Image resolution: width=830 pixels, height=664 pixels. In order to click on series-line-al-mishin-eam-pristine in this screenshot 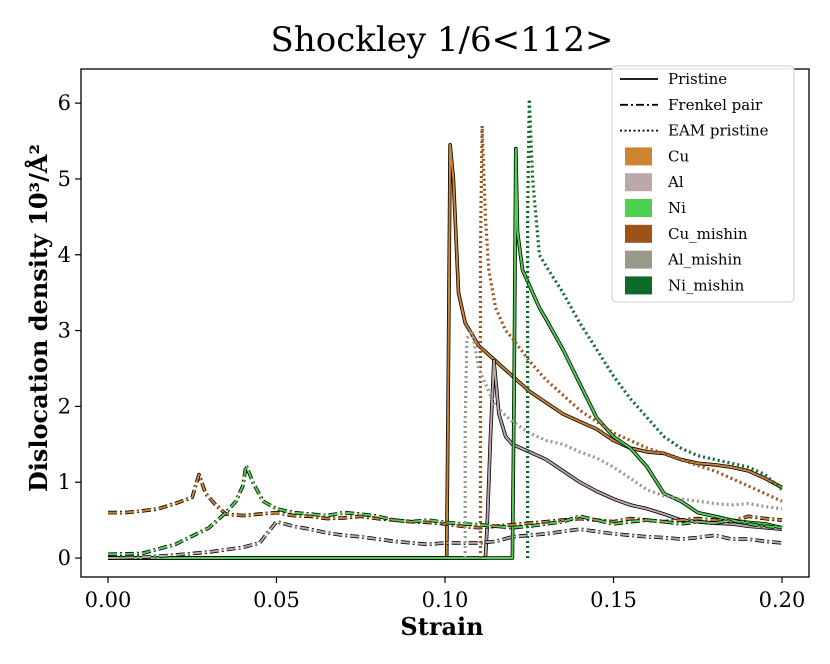, I will do `click(623, 443)`.